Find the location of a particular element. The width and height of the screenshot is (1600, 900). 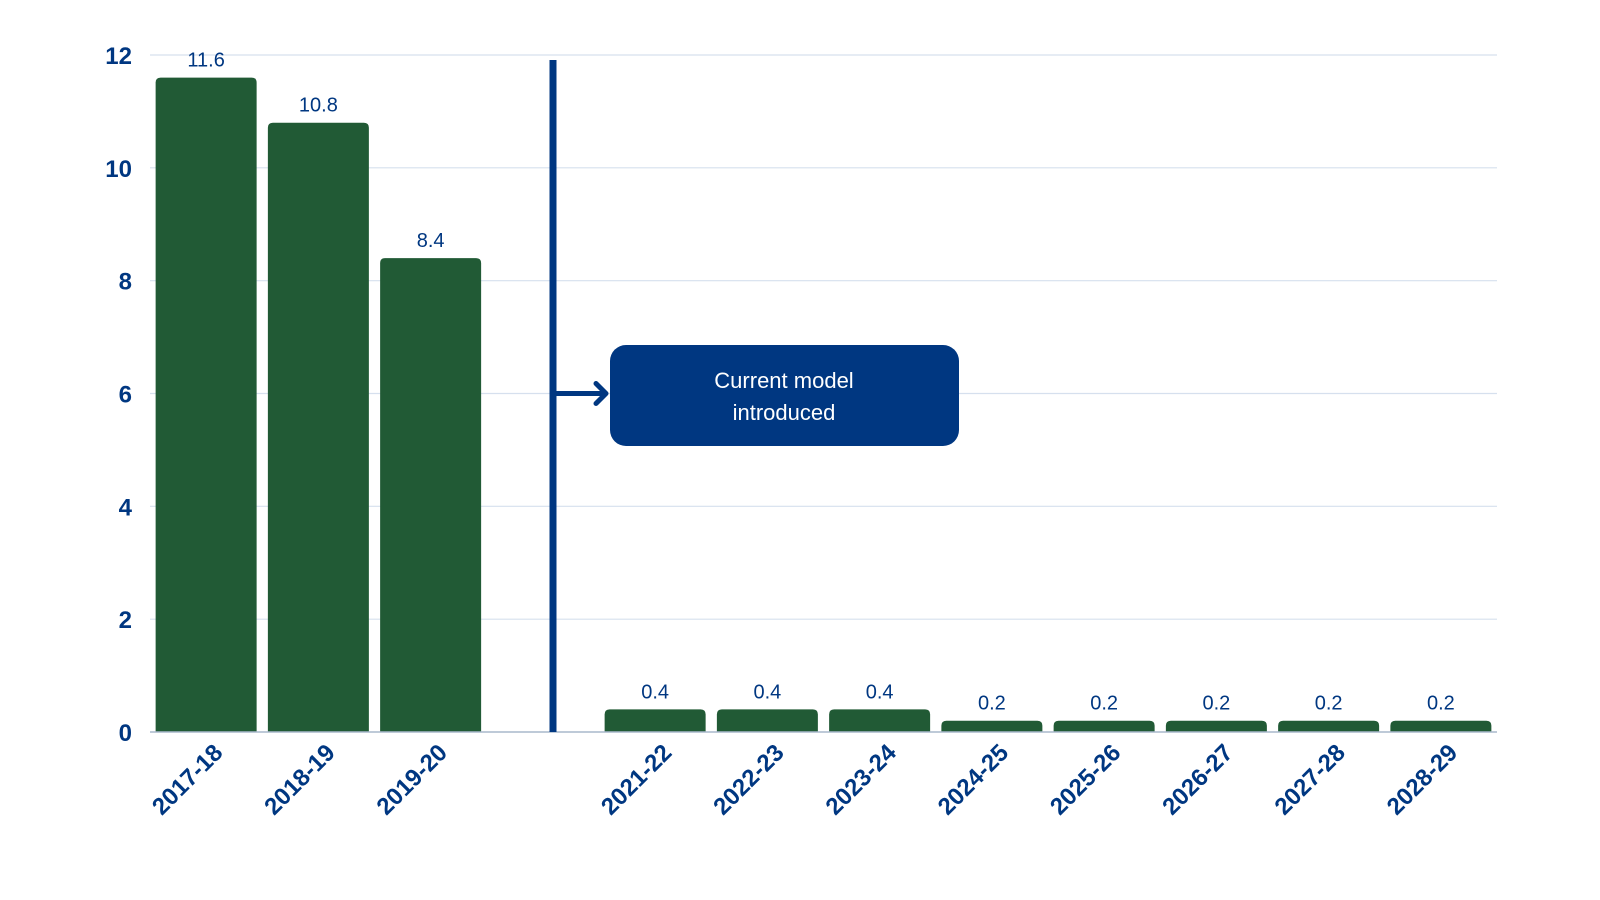

y-tick-label: 0 is located at coordinates (125, 733).